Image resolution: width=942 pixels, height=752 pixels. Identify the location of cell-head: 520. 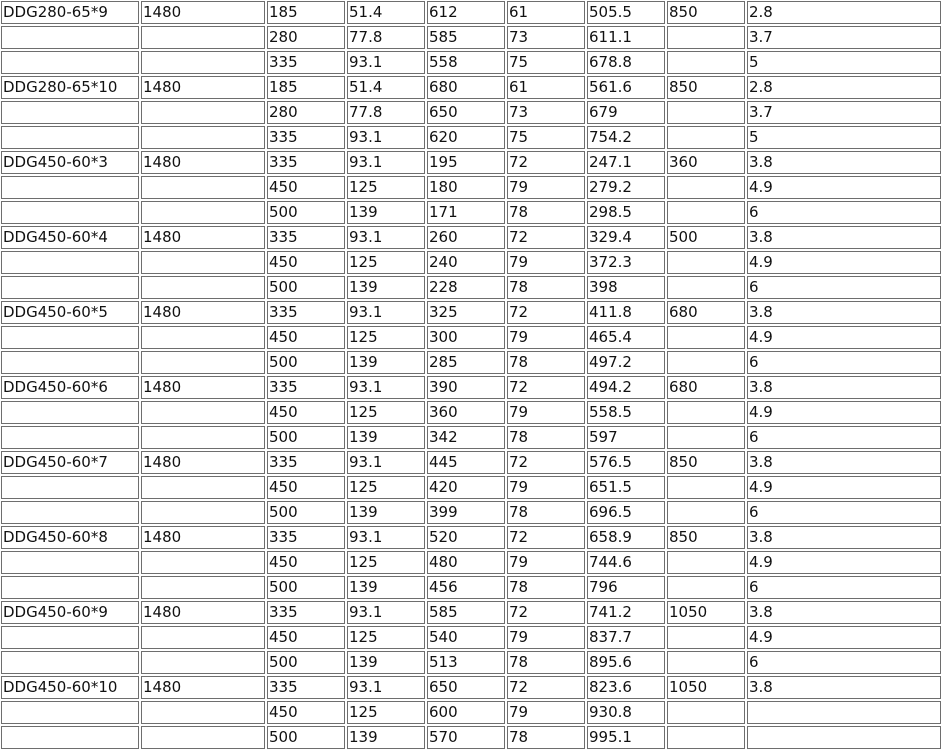
(466, 537).